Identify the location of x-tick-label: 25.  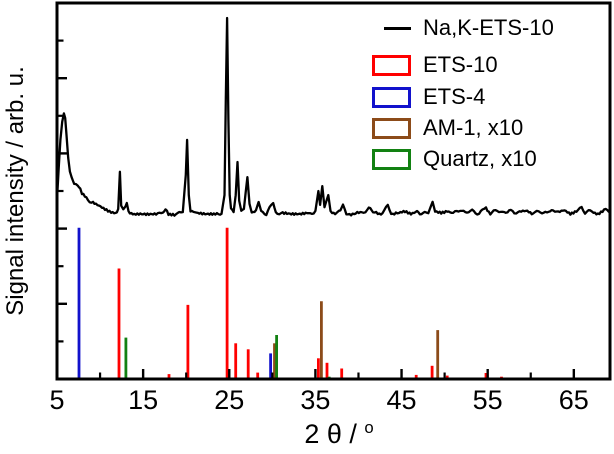
(229, 400).